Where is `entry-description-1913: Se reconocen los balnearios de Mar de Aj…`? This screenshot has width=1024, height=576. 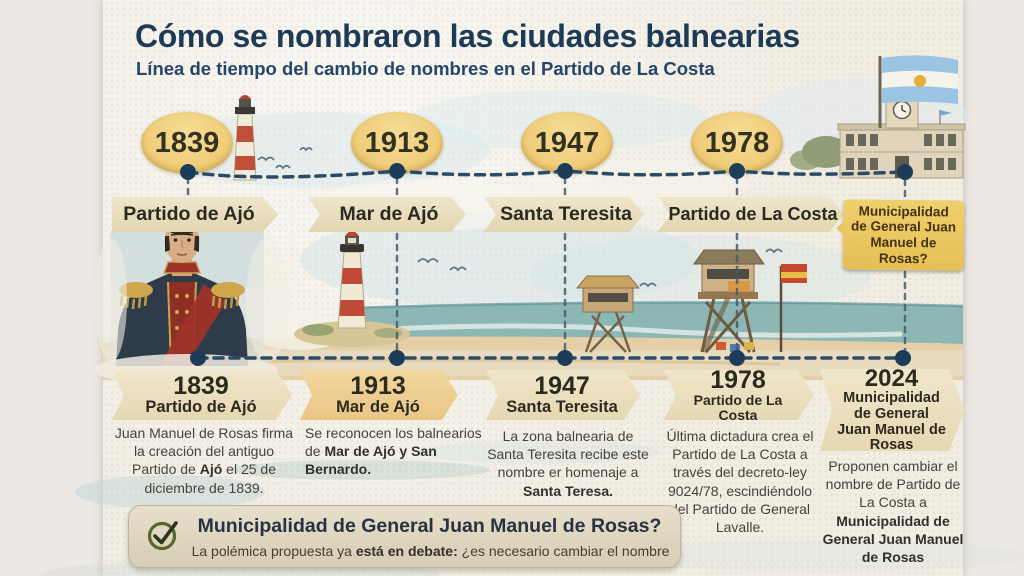
entry-description-1913: Se reconocen los balnearios de Mar de Aj… is located at coordinates (393, 451).